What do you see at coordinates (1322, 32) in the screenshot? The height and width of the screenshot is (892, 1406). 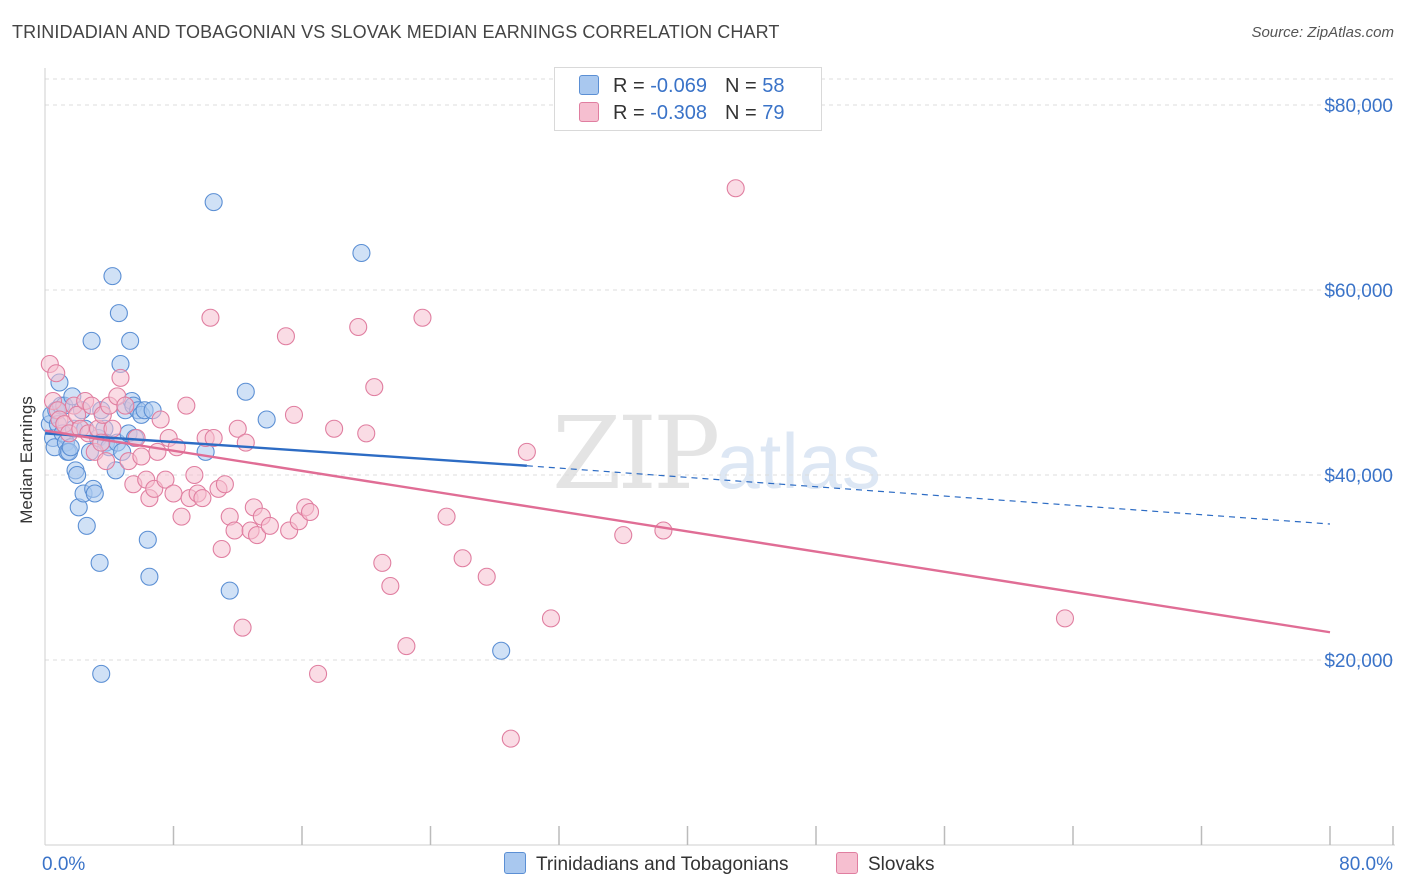 I see `chart-source: Source: ZipAtlas.com` at bounding box center [1322, 32].